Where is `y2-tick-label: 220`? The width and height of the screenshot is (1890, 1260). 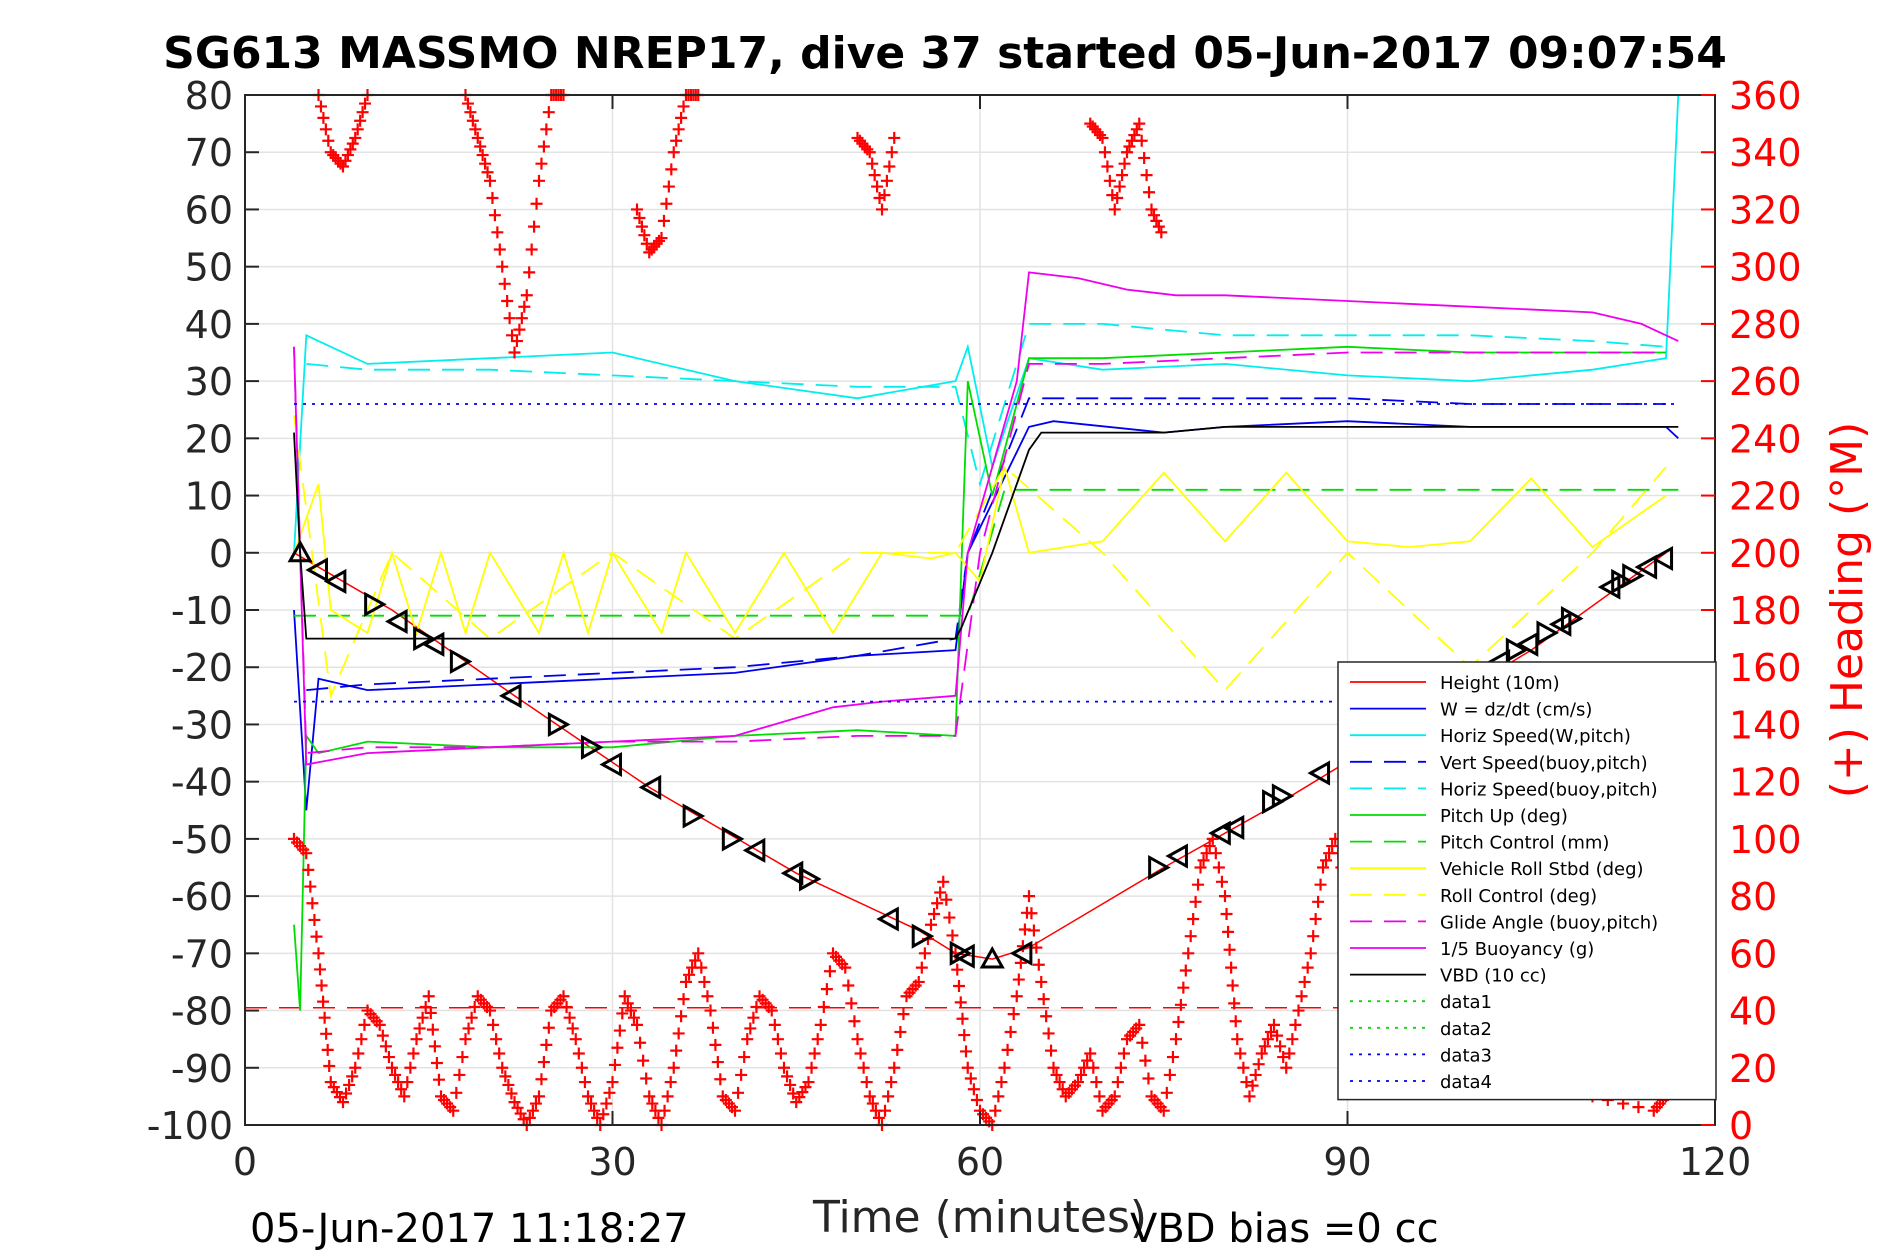
y2-tick-label: 220 is located at coordinates (1765, 497).